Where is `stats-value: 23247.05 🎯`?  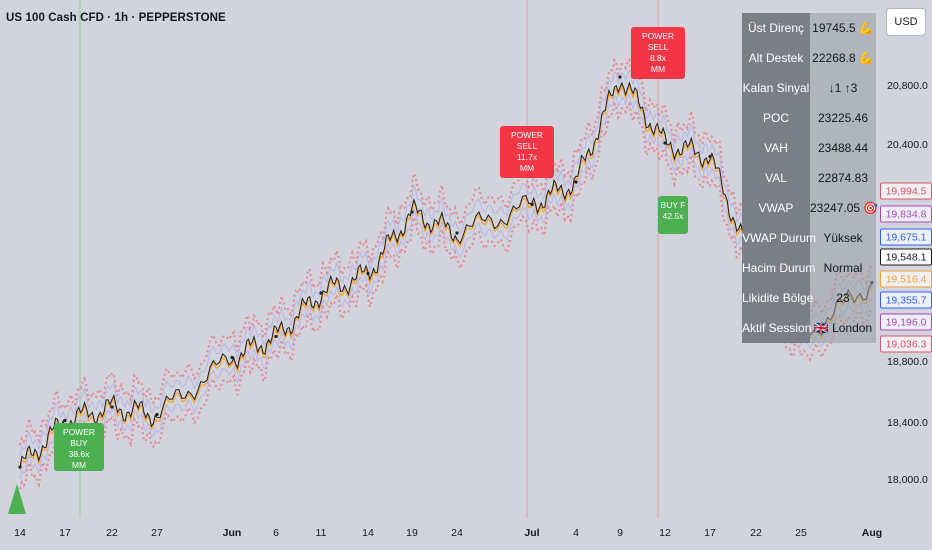 stats-value: 23247.05 🎯 is located at coordinates (844, 208).